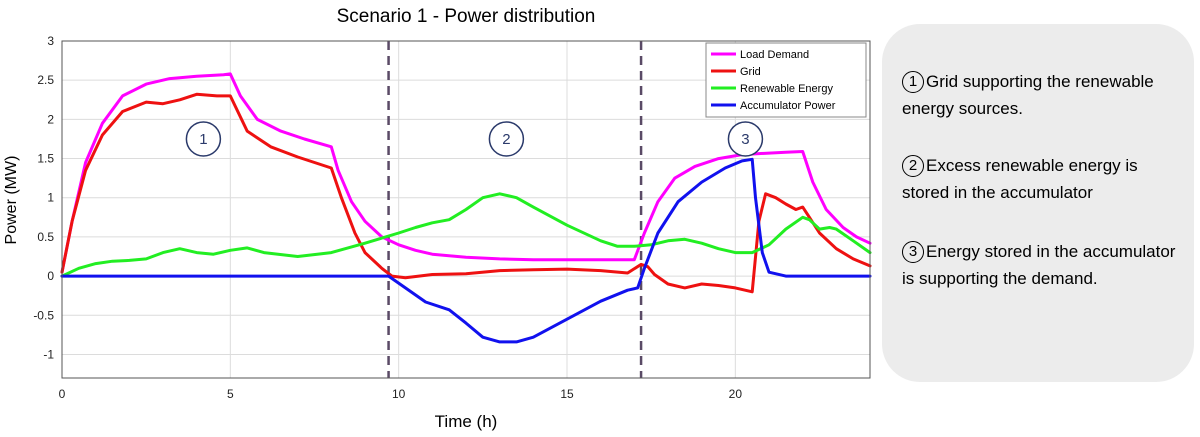 The height and width of the screenshot is (437, 1200). Describe the element at coordinates (786, 89) in the screenshot. I see `legend-label: Renewable Energy` at that location.